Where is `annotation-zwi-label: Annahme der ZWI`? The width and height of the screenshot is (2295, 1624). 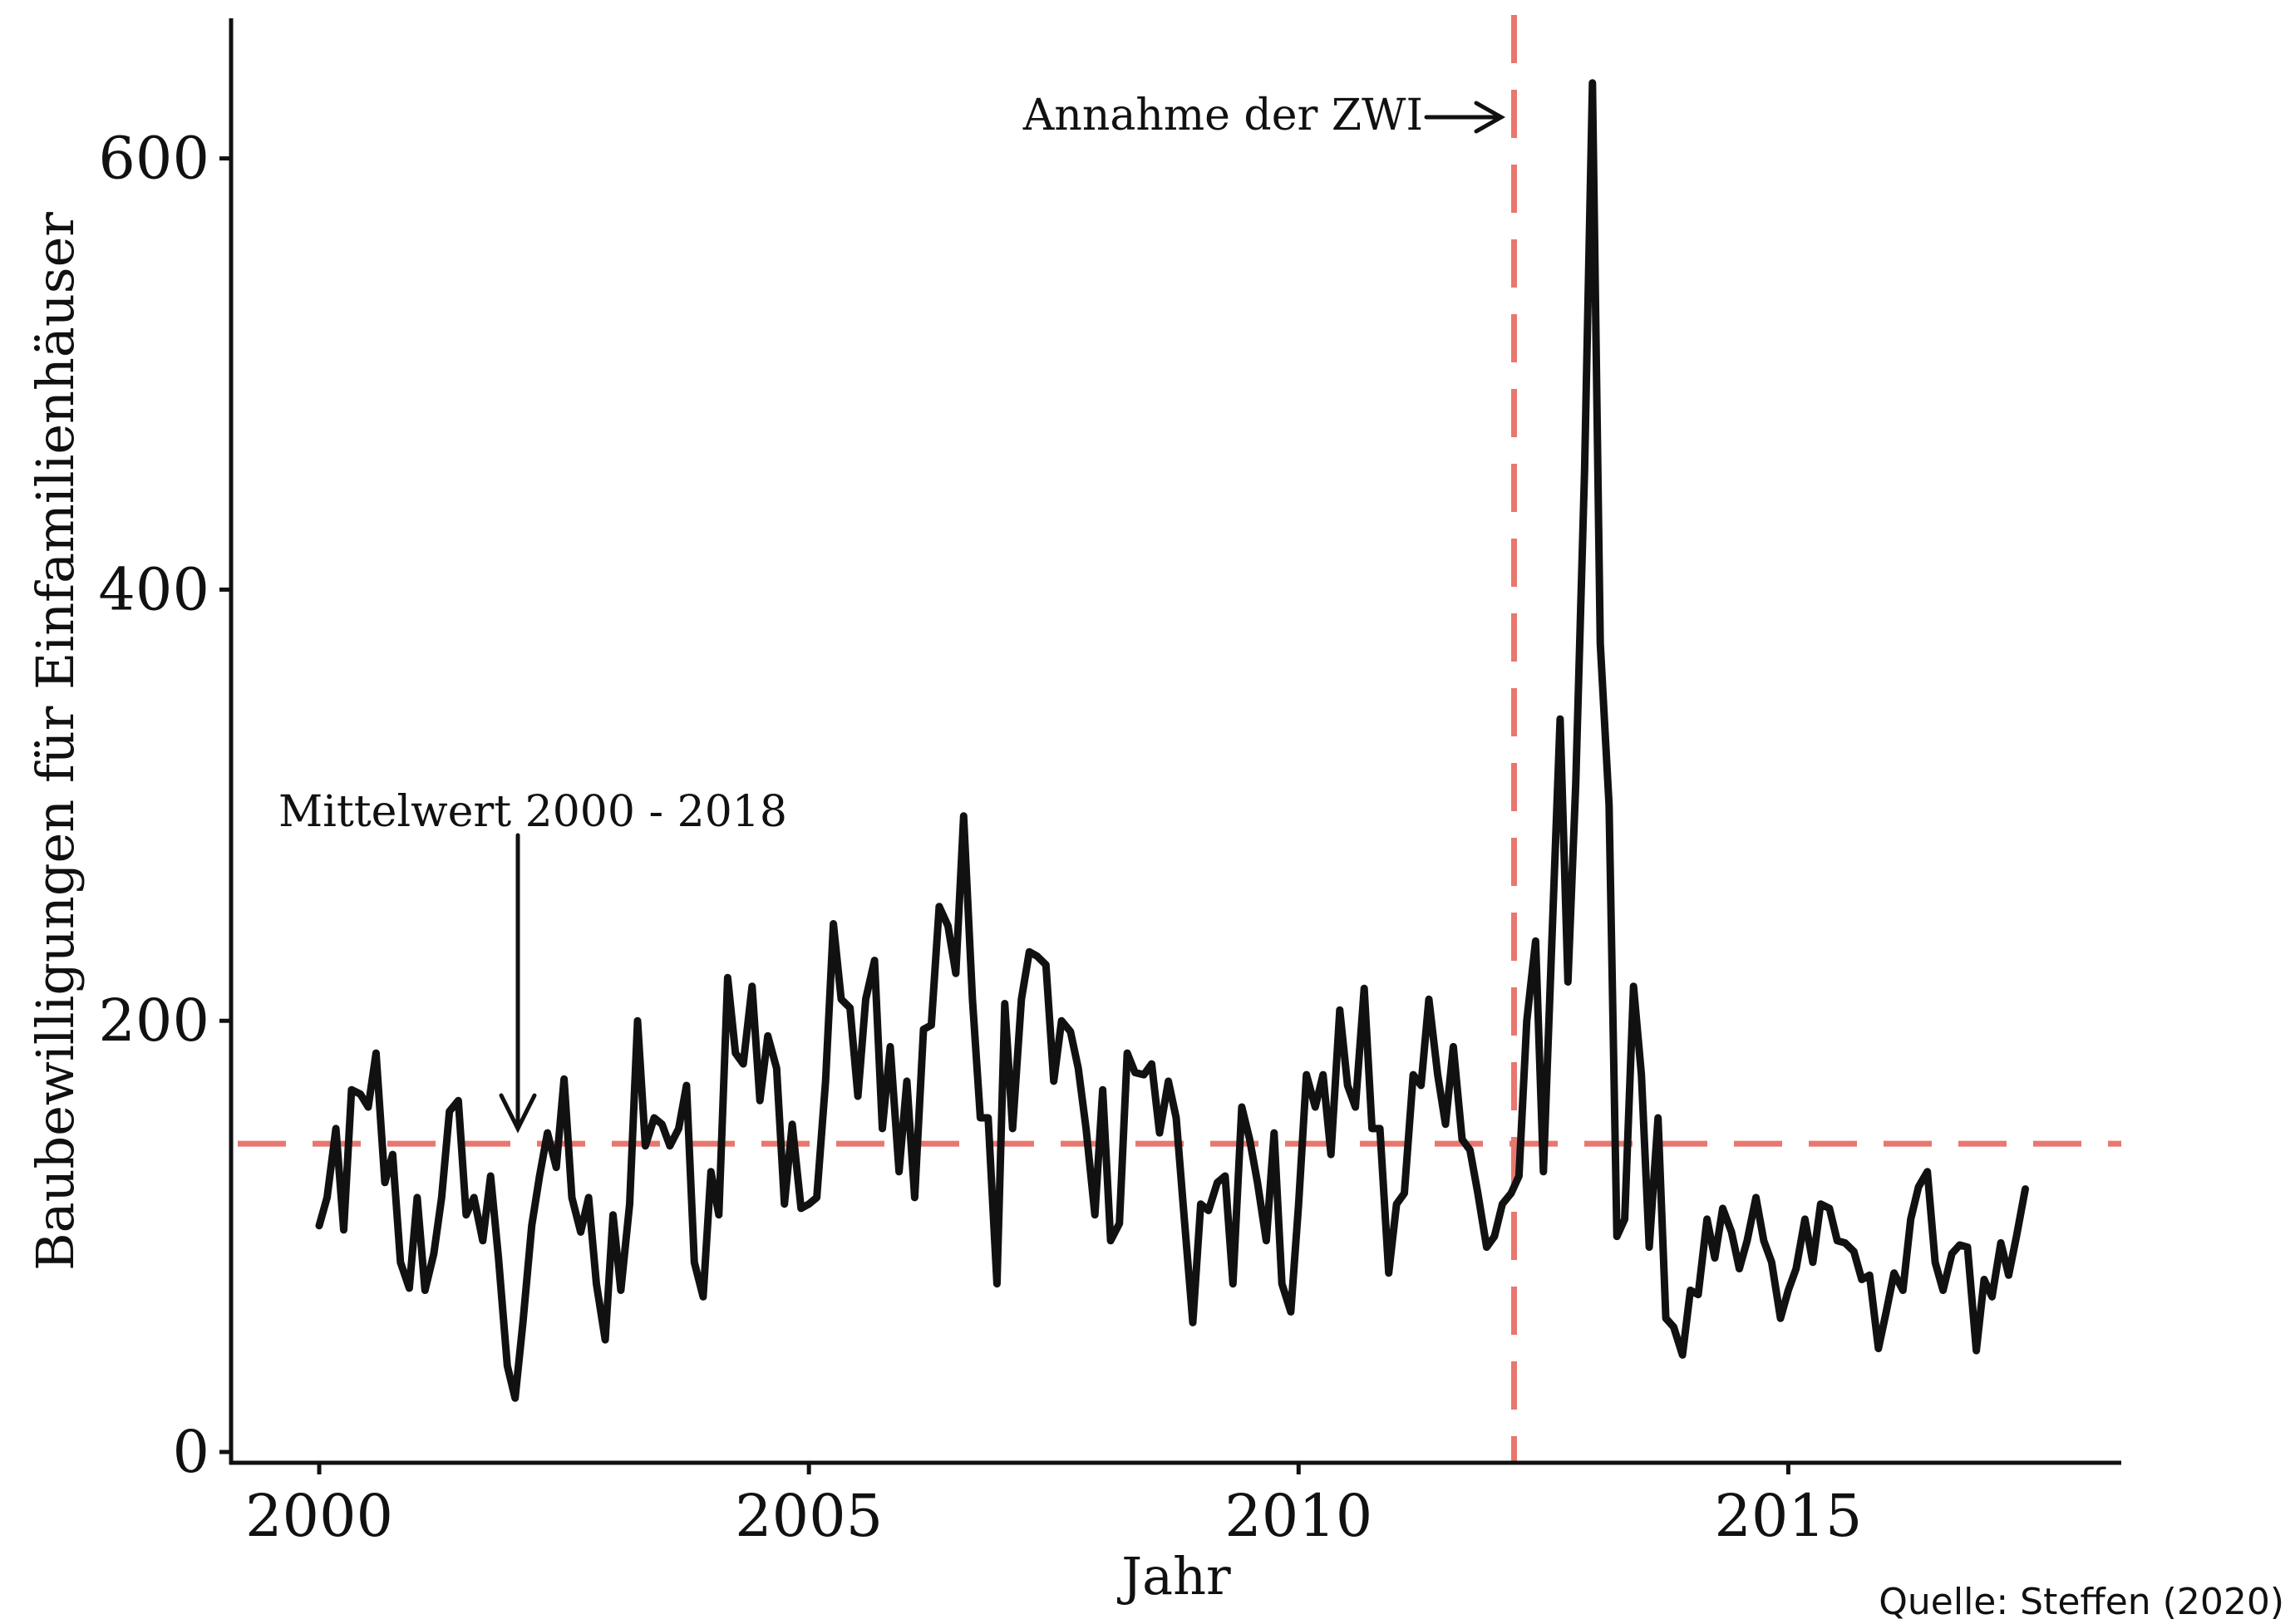
annotation-zwi-label: Annahme der ZWI is located at coordinates (1223, 115).